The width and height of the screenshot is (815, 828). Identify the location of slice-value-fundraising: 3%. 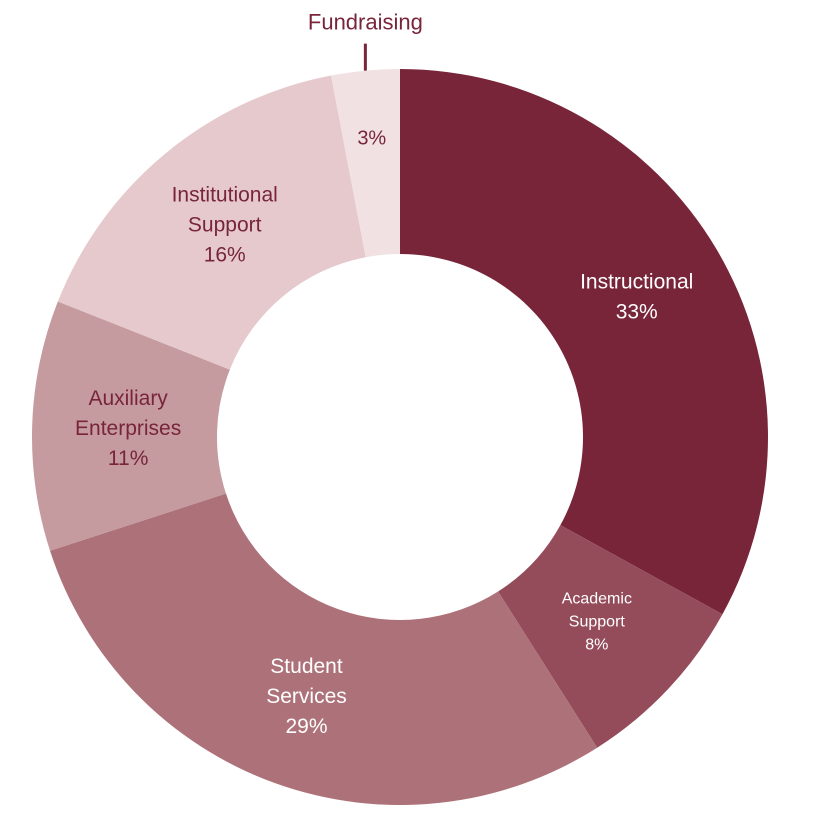
(371, 138).